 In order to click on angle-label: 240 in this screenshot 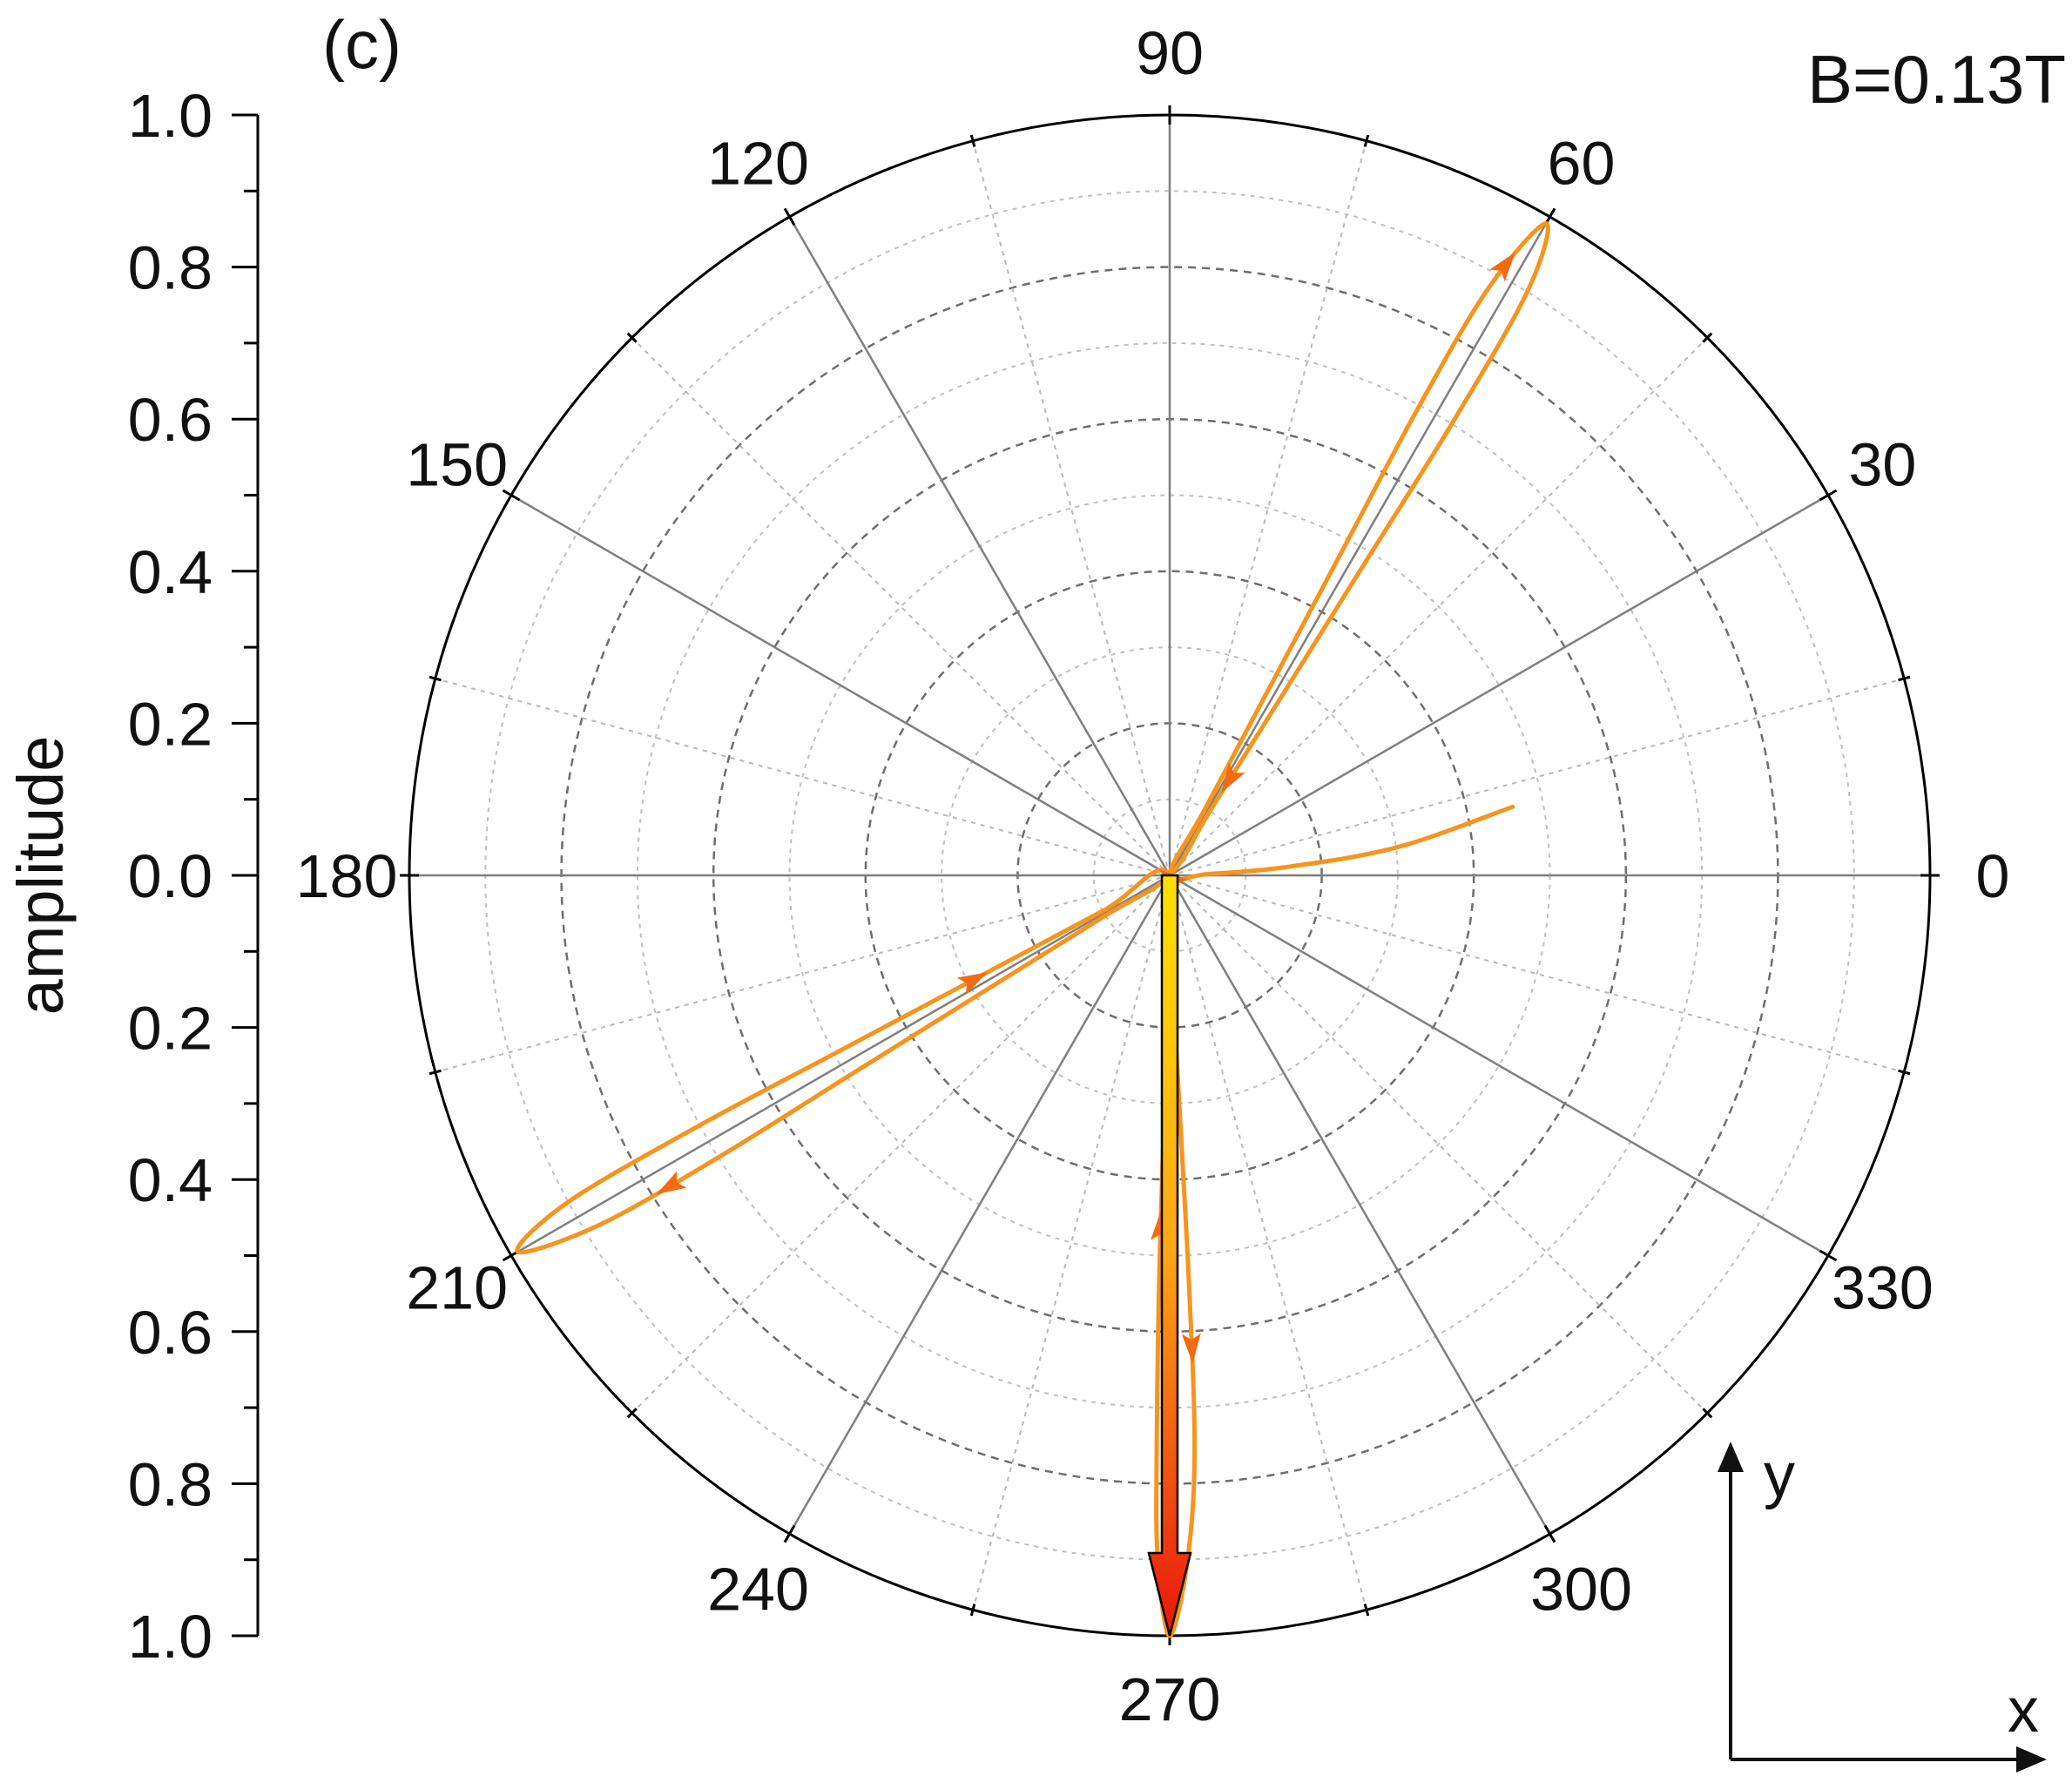, I will do `click(758, 1589)`.